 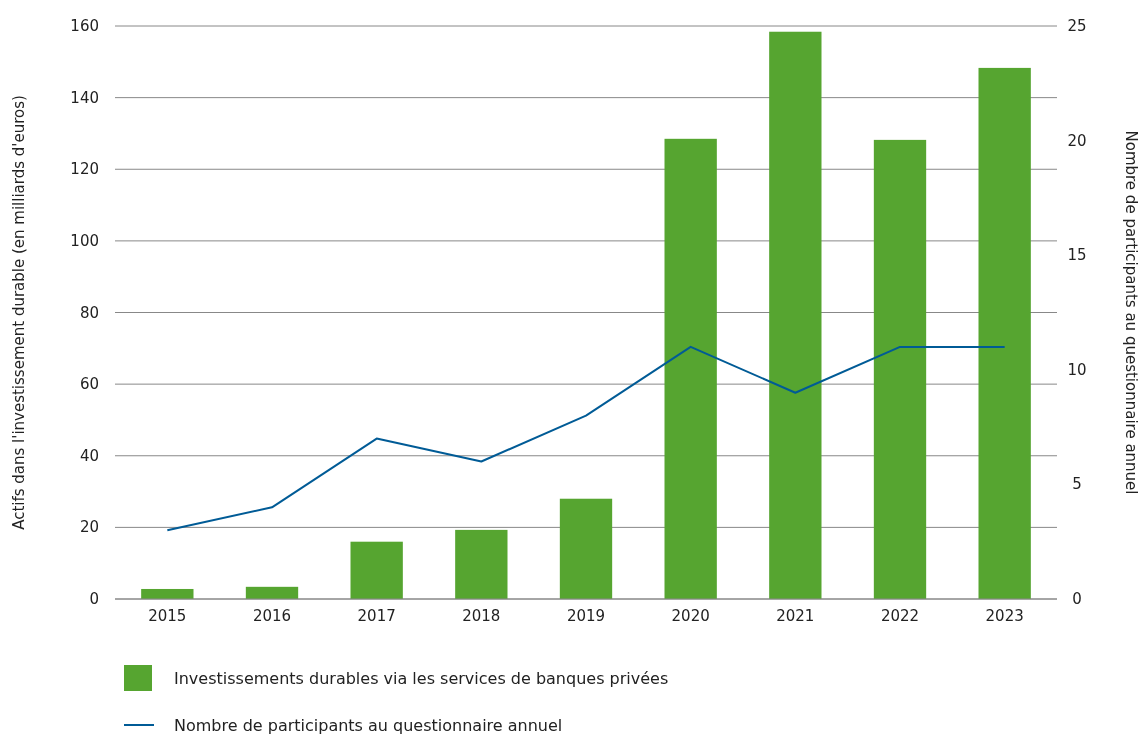 I want to click on y-tick-label: 120, so click(x=84, y=169).